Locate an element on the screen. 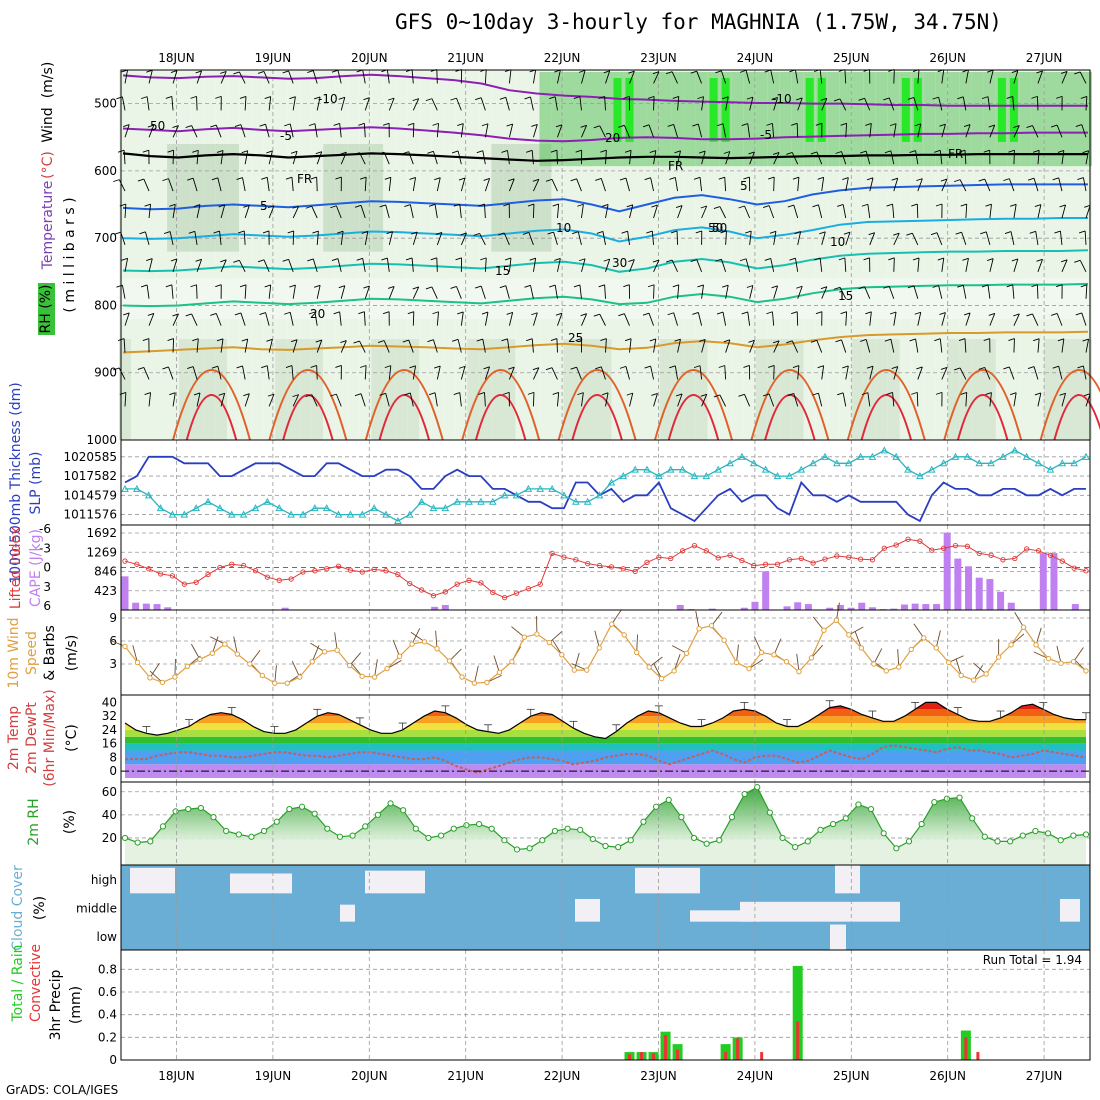 The image size is (1100, 1100). rh-band-light is located at coordinates (137, 255).